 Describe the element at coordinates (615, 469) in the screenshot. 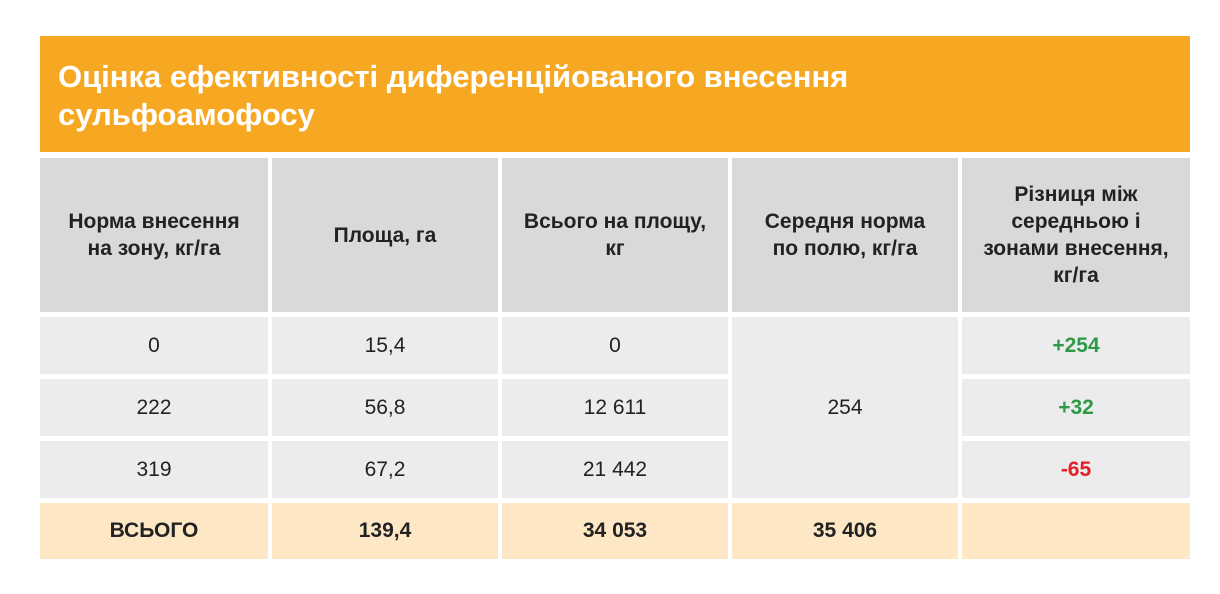

I see `cell: 21 442` at that location.